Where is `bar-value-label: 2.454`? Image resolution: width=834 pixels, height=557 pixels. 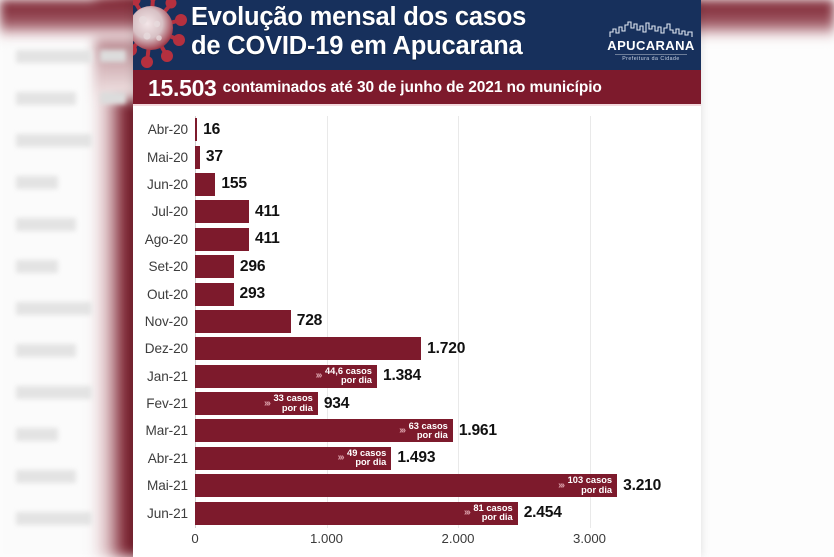 bar-value-label: 2.454 is located at coordinates (542, 513).